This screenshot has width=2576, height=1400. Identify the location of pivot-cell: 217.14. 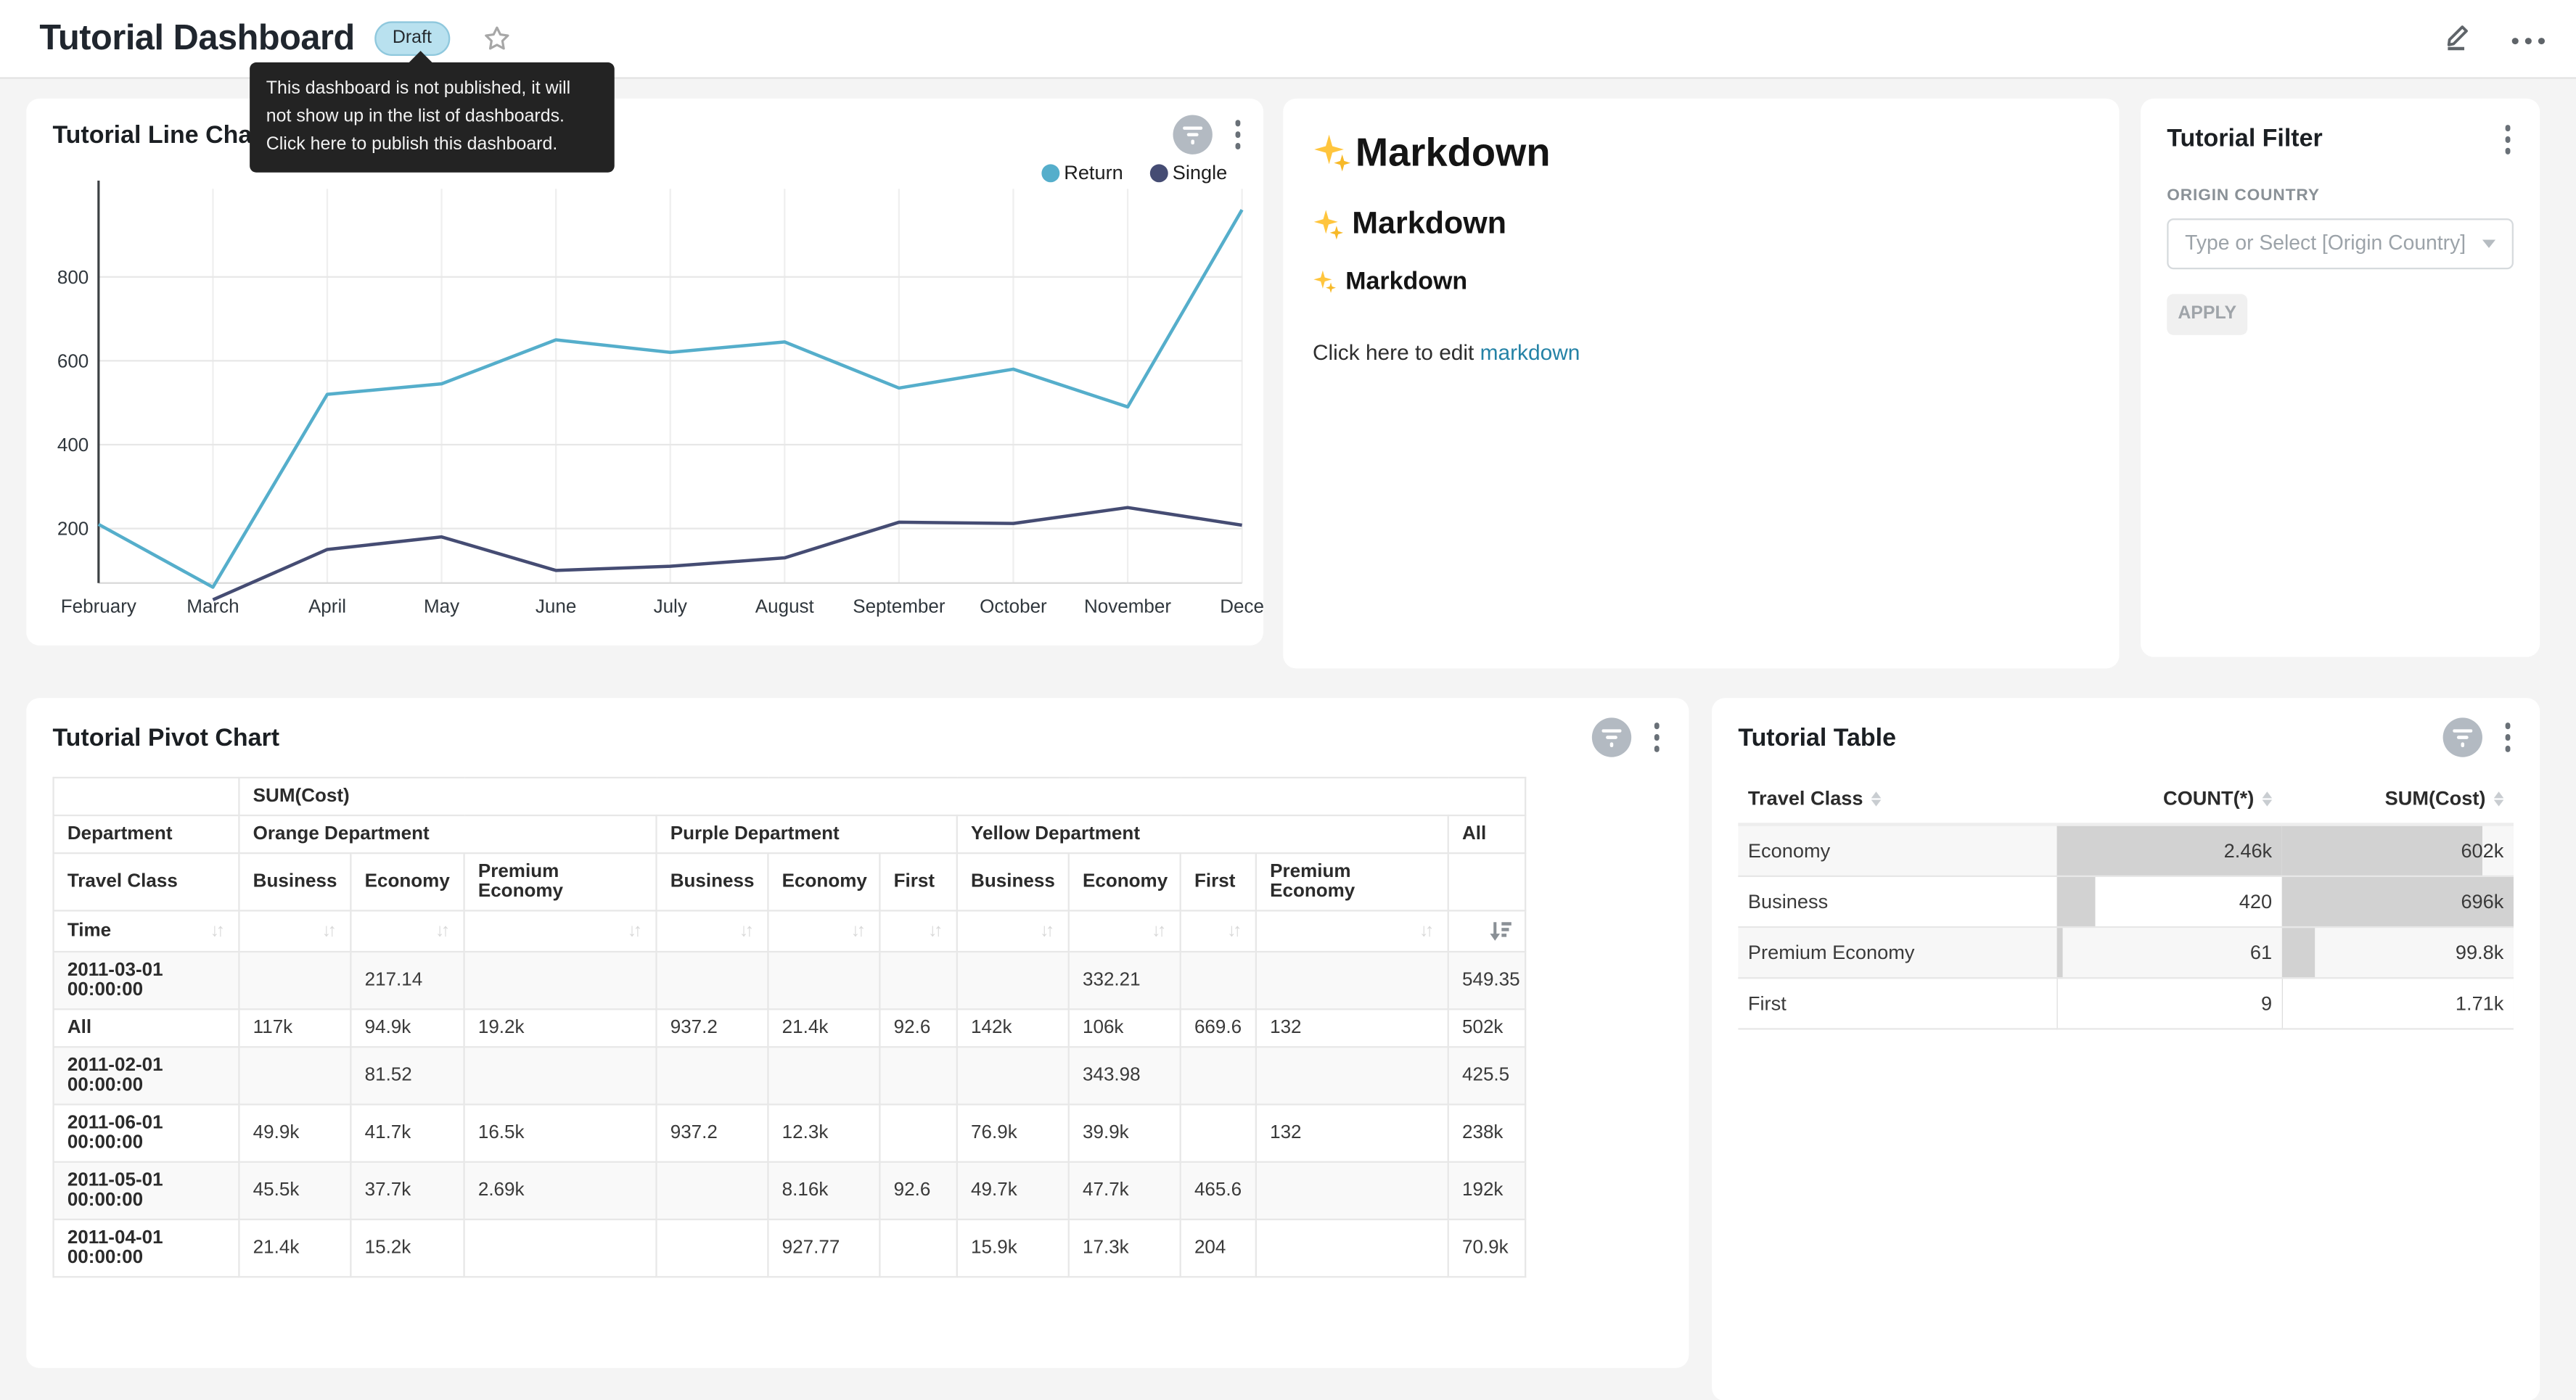
(407, 980).